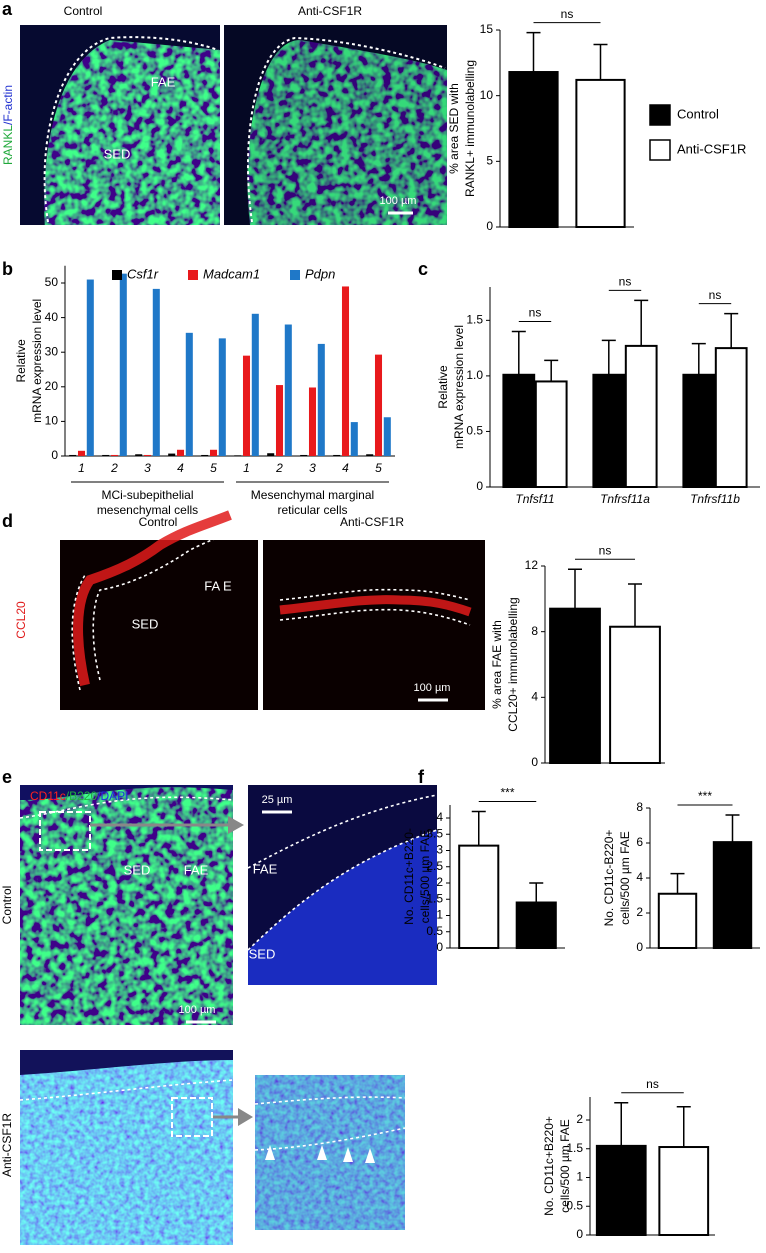  Describe the element at coordinates (705, 796) in the screenshot. I see `significance-label: ***` at that location.